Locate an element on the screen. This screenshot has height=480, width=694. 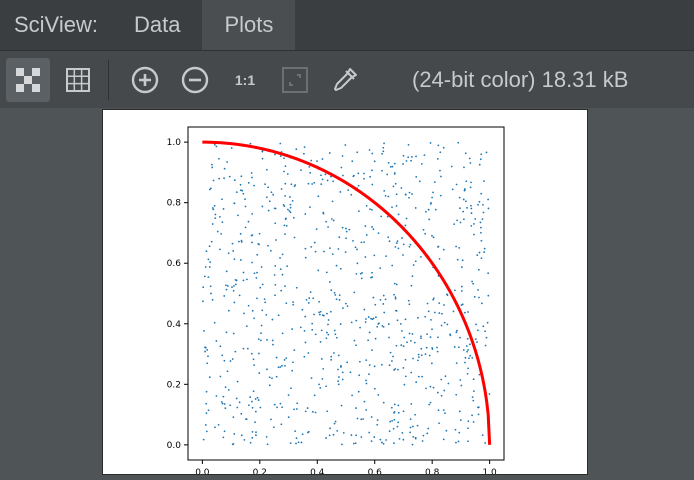
checker-background-button is located at coordinates (28, 79).